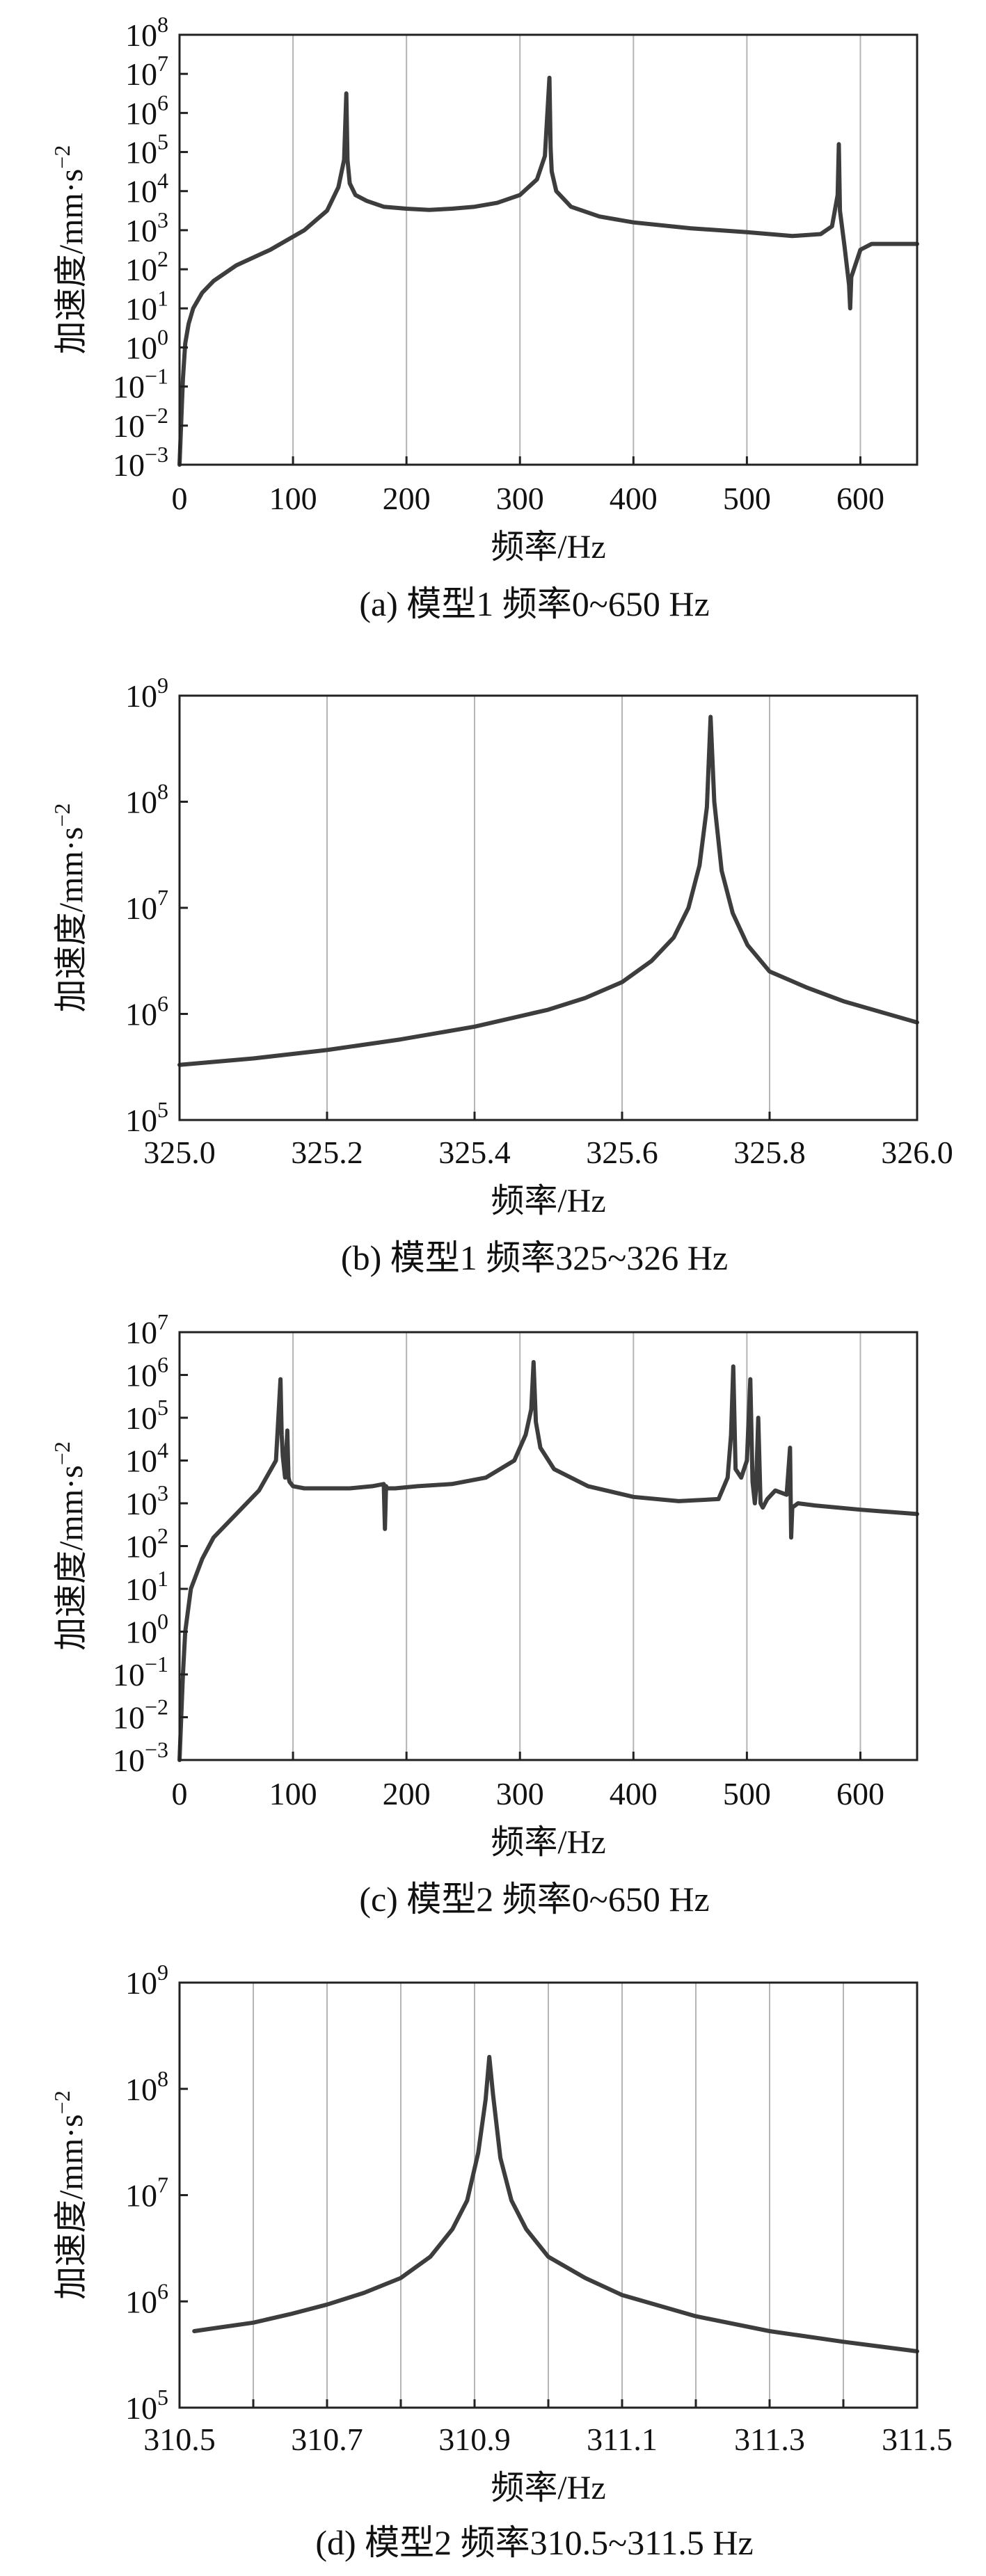 The height and width of the screenshot is (2576, 986). What do you see at coordinates (180, 1152) in the screenshot?
I see `x-tick-label: 325.0` at bounding box center [180, 1152].